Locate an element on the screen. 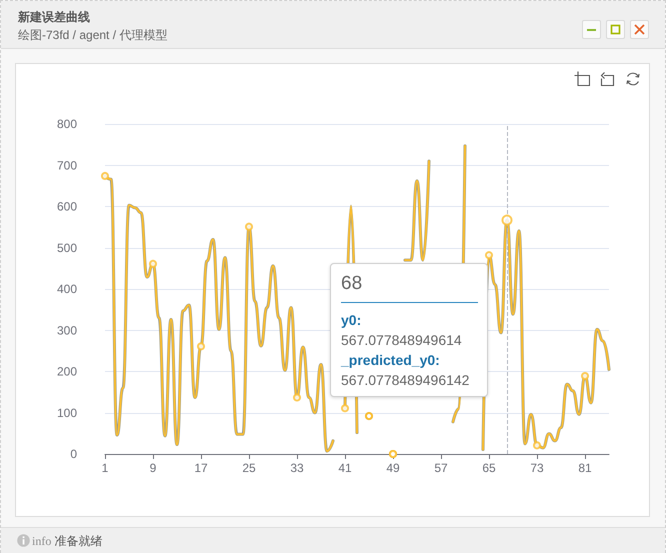 This screenshot has height=553, width=666. y-tick-label: 800 is located at coordinates (67, 124).